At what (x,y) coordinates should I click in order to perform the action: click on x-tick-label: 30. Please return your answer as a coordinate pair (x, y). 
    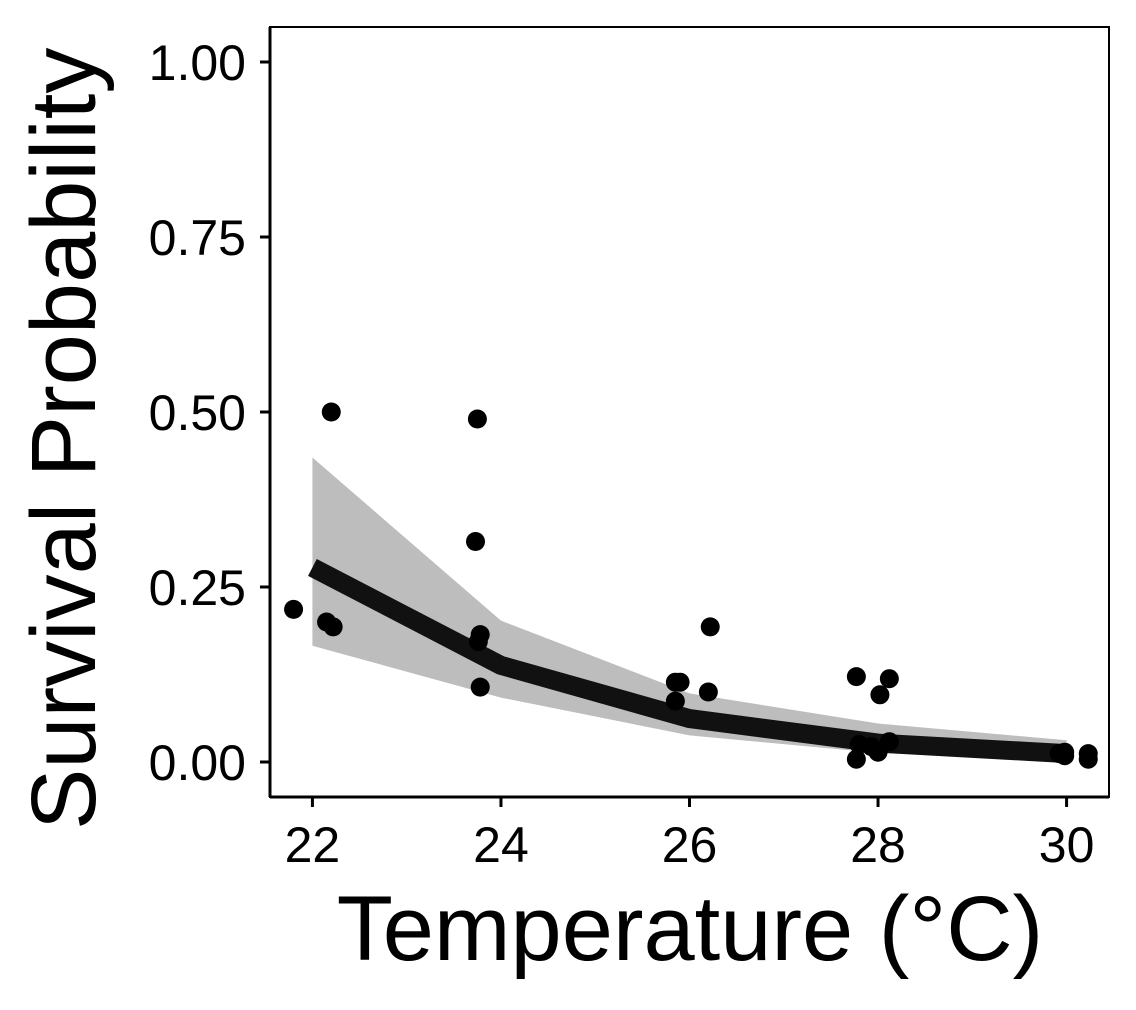
    Looking at the image, I should click on (1067, 845).